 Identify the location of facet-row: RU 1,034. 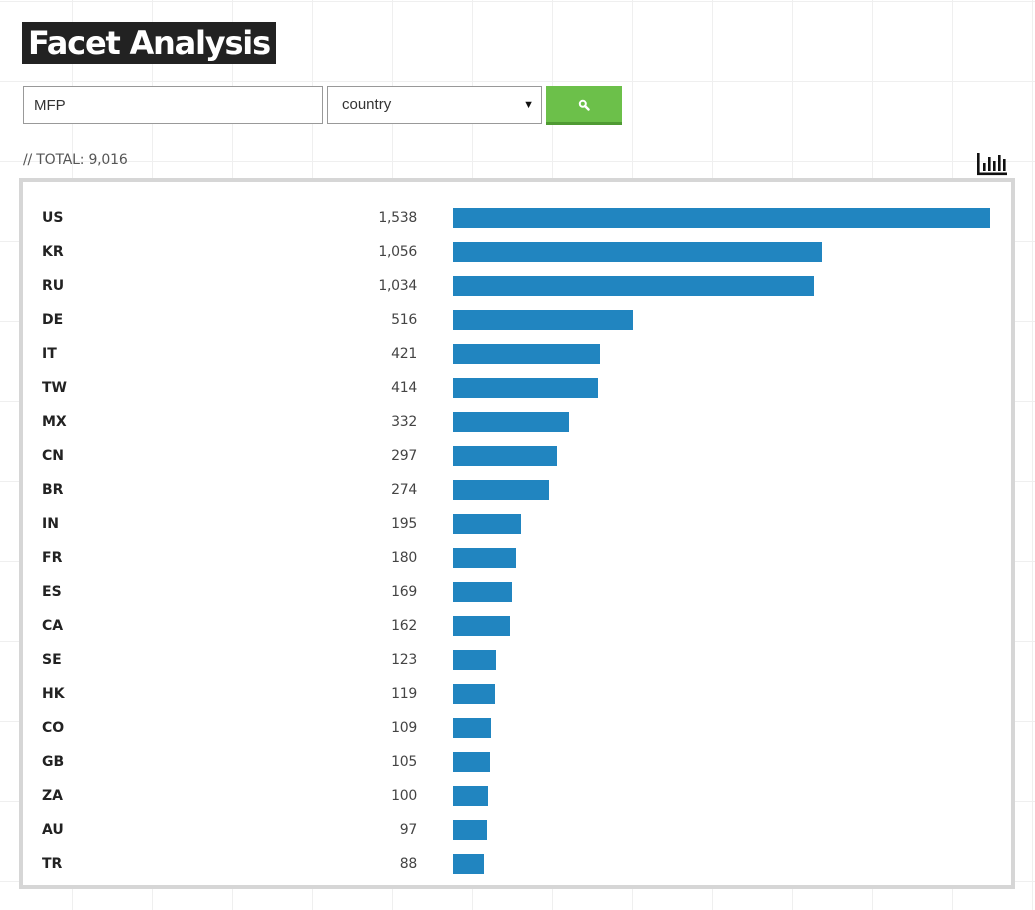
(517, 286).